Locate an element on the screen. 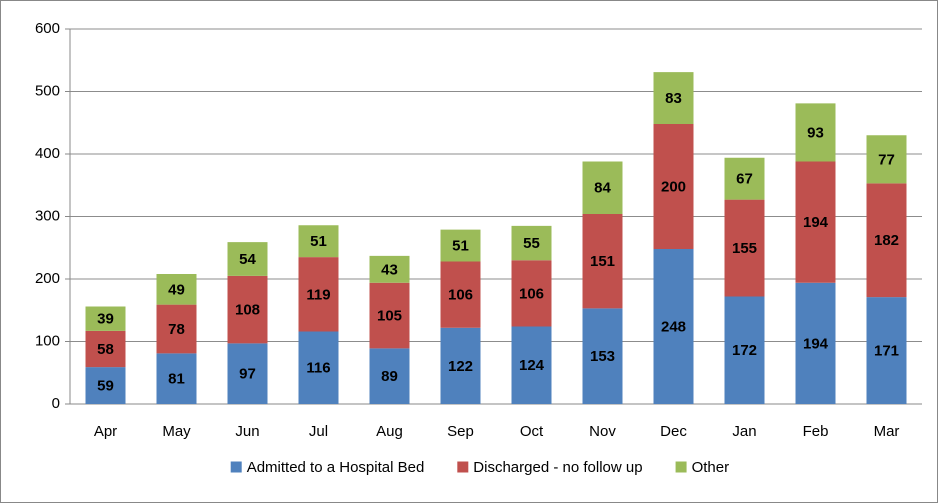 This screenshot has width=939, height=504. data-label: 77 is located at coordinates (886, 159).